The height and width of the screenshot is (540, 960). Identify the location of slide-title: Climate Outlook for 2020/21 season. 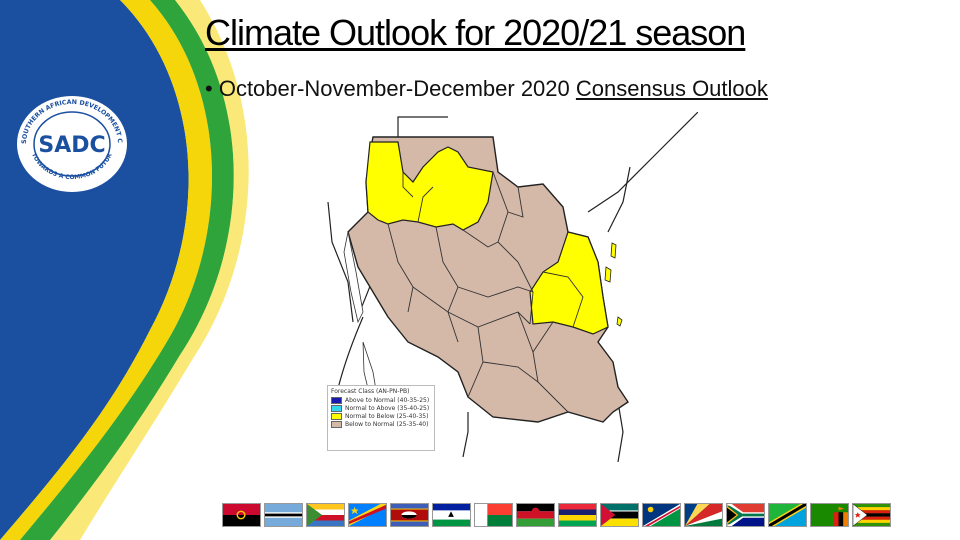
(475, 32).